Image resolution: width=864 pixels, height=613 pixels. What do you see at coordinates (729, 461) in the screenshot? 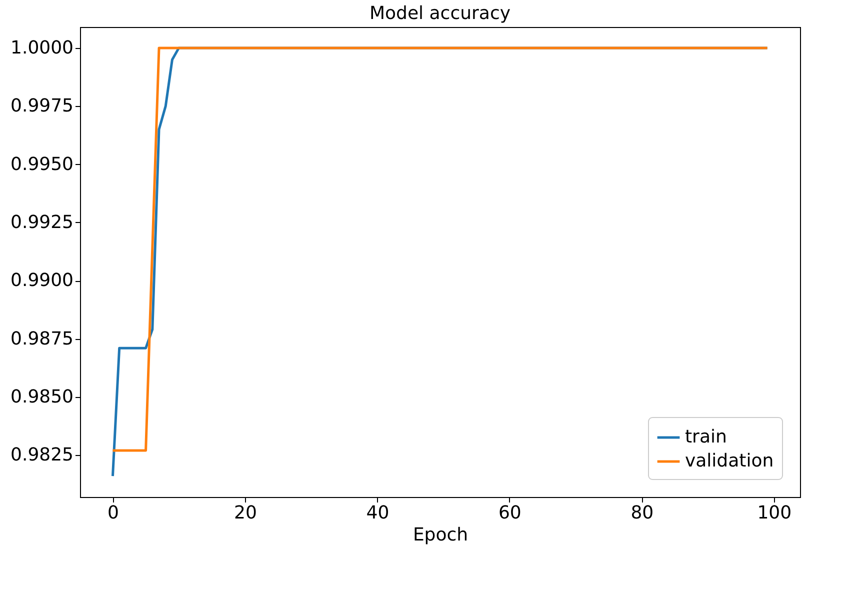
I see `legend-label: validation` at bounding box center [729, 461].